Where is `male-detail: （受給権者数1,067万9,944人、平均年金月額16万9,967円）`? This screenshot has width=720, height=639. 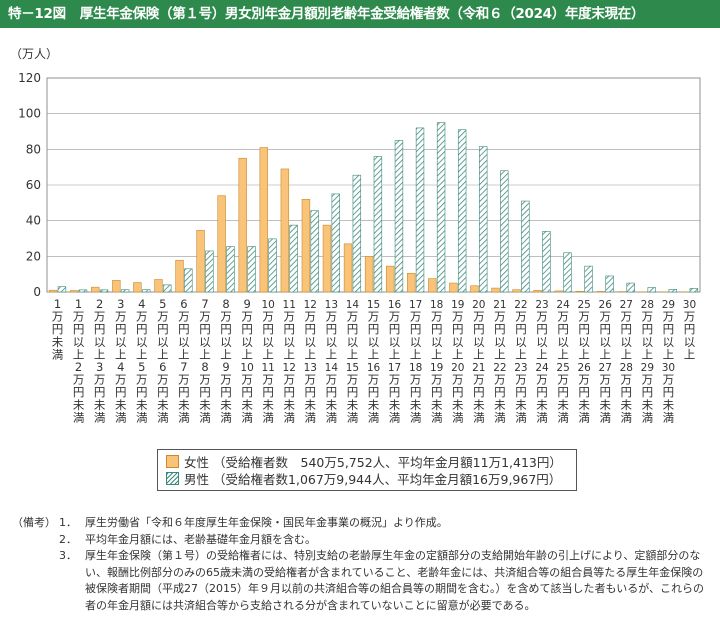
male-detail: （受給権者数1,067万9,944人、平均年金月額16万9,967円） is located at coordinates (387, 479).